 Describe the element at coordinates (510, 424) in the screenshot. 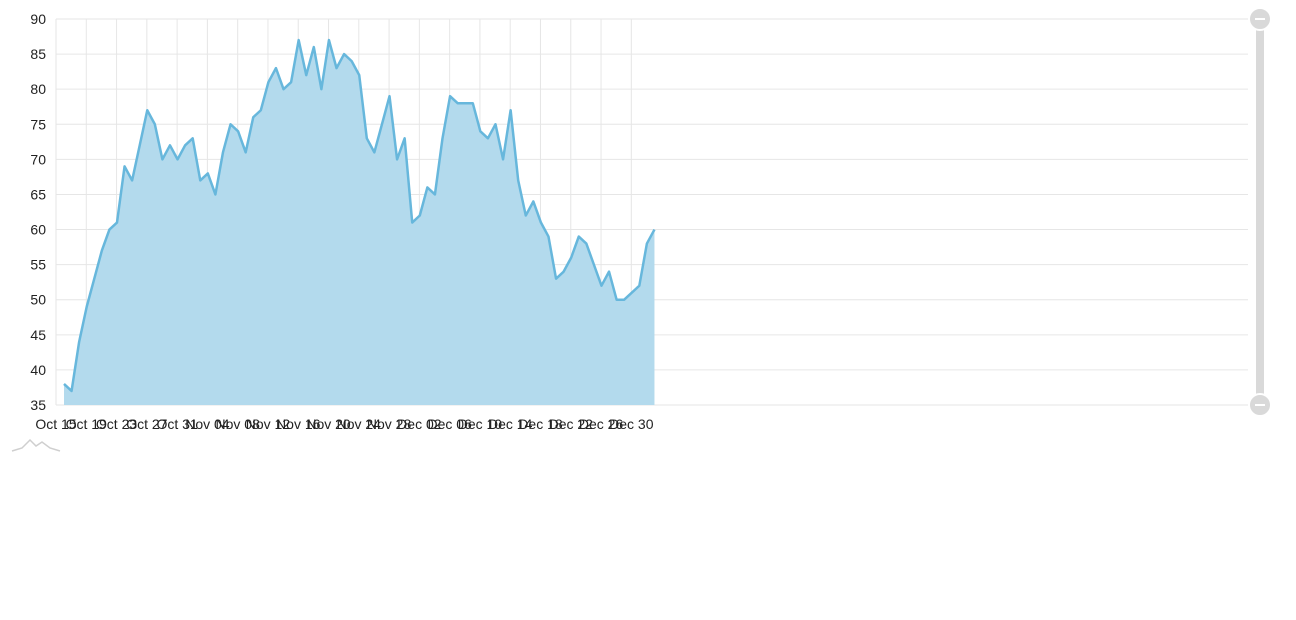

I see `x-tick-label: Dec 14` at that location.